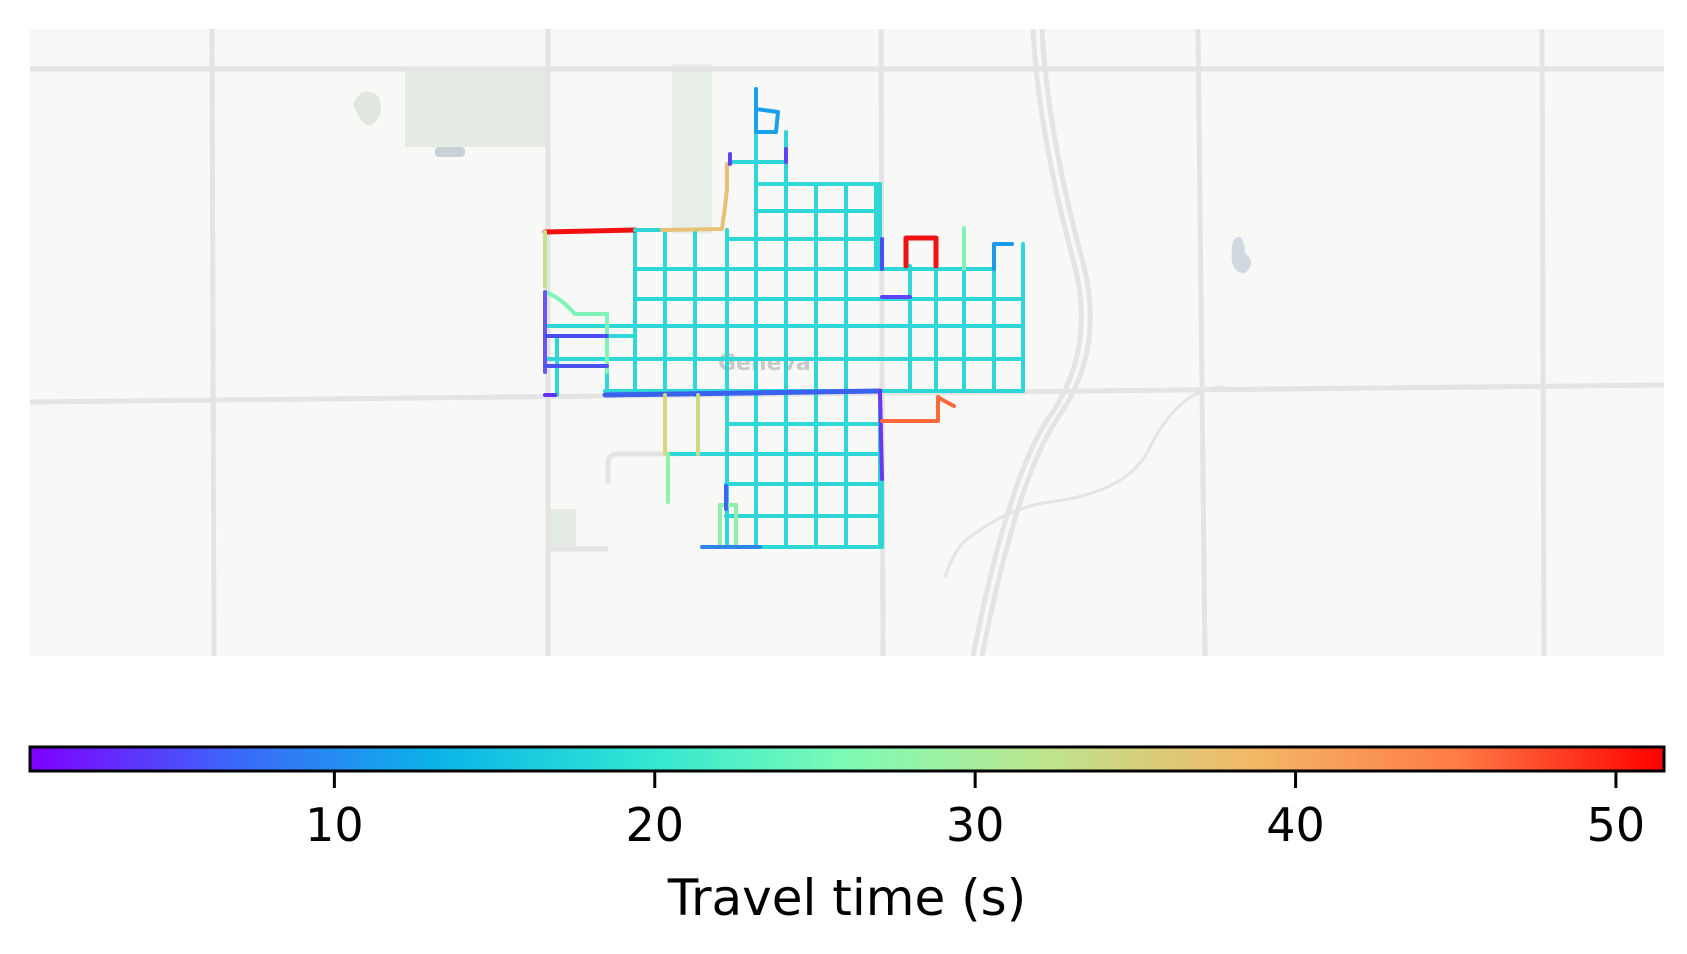 The height and width of the screenshot is (954, 1687). I want to click on street-edges, so click(783, 318).